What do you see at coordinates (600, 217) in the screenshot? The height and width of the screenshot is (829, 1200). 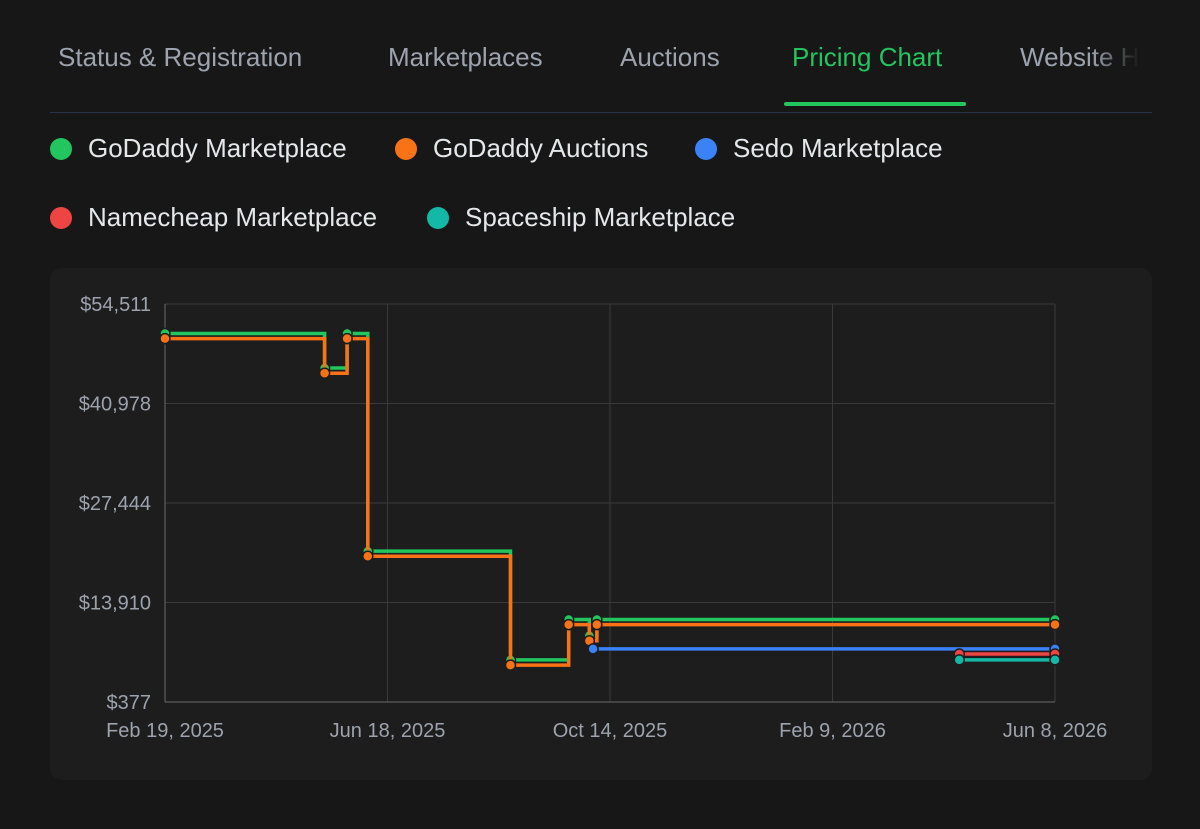 I see `legend-label: Spaceship Marketplace` at bounding box center [600, 217].